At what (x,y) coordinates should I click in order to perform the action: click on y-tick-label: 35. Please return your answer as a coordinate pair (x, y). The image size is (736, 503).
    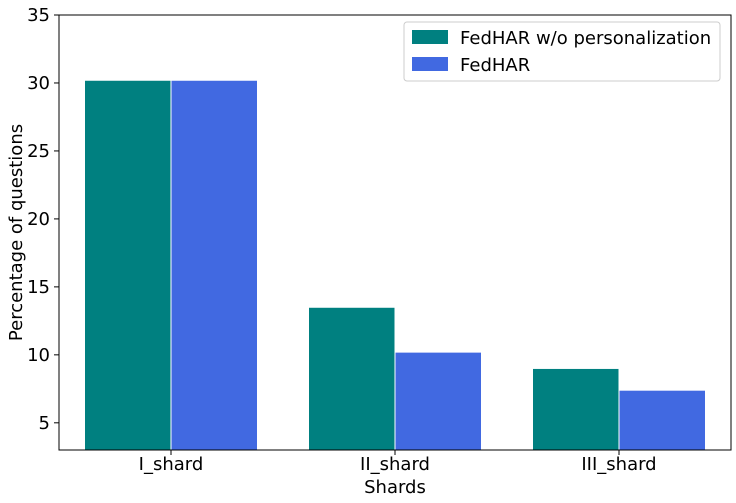
    Looking at the image, I should click on (38, 15).